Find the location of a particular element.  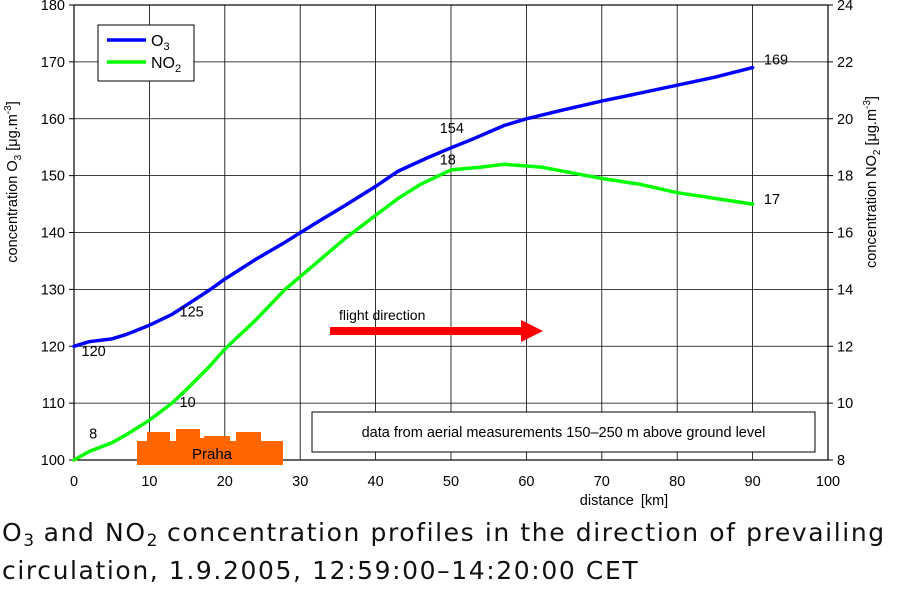

y-tick-label-left: 130 is located at coordinates (53, 290).